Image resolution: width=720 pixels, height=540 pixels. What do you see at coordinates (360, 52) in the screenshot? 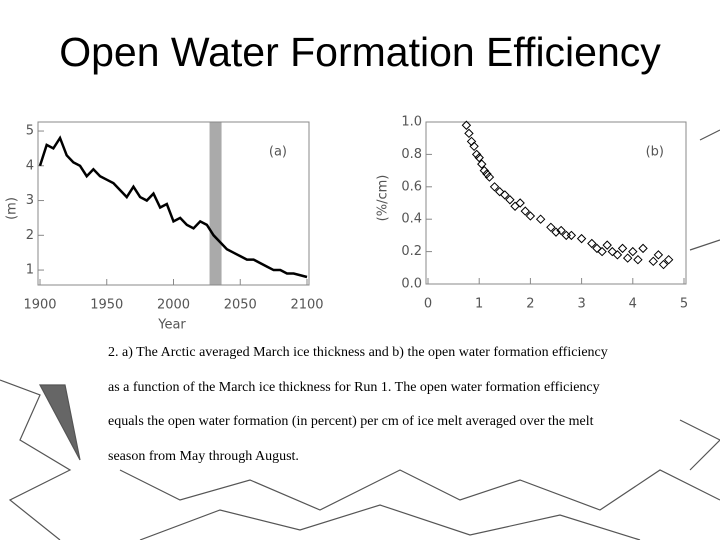
I see `slide-title: Open Water Formation Efficiency` at bounding box center [360, 52].